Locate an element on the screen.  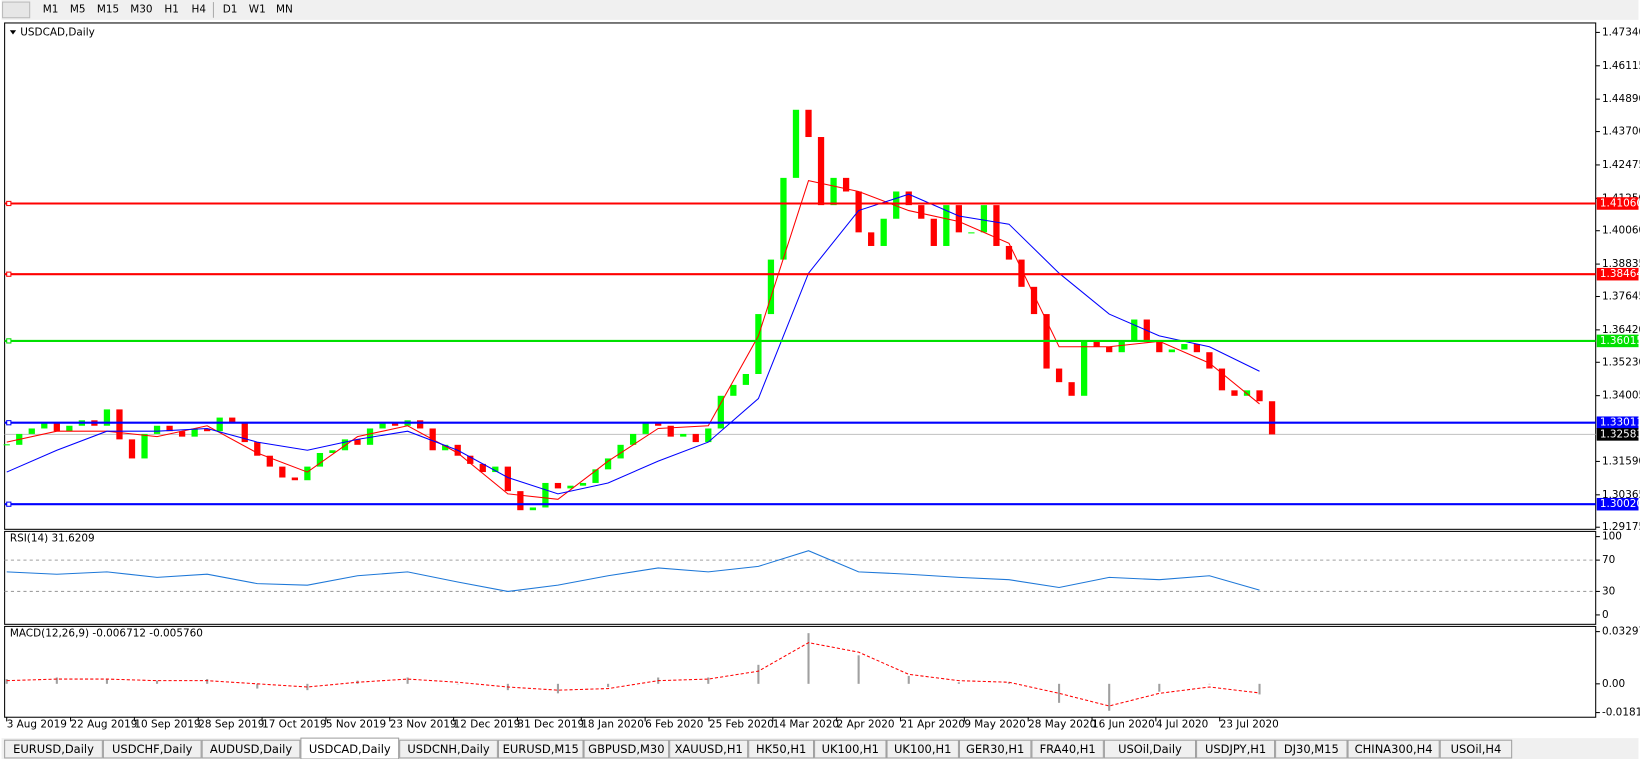
timeframe-label: W1 is located at coordinates (257, 9).